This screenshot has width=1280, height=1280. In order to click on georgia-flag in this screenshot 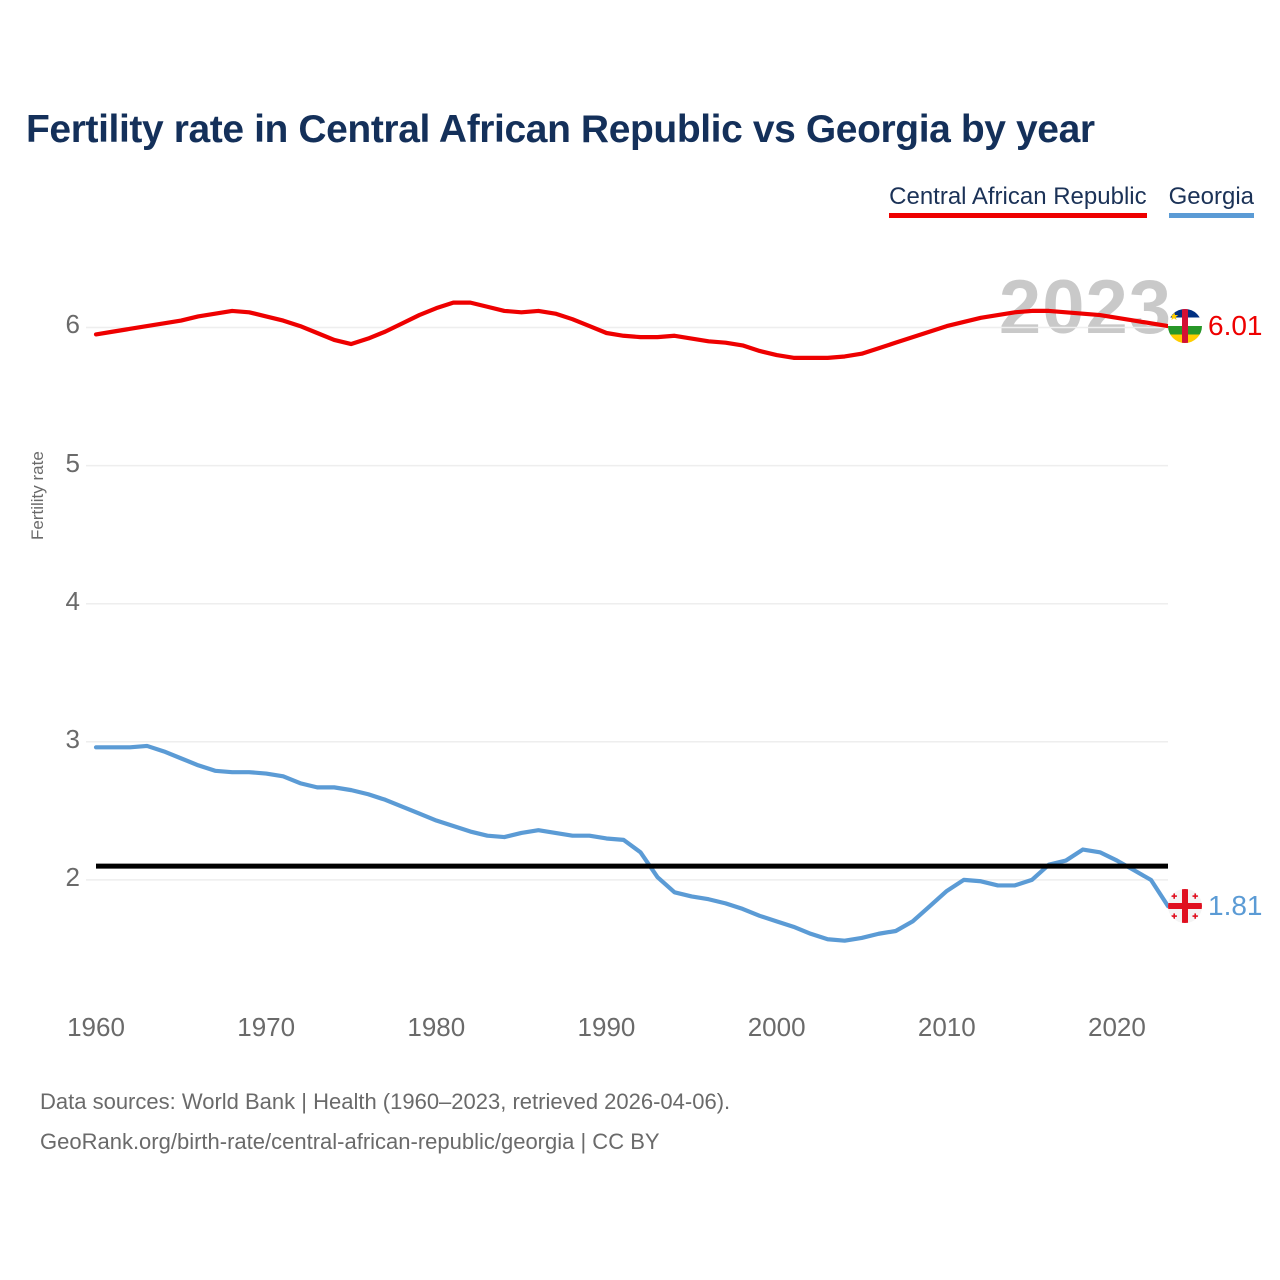, I will do `click(1185, 906)`.